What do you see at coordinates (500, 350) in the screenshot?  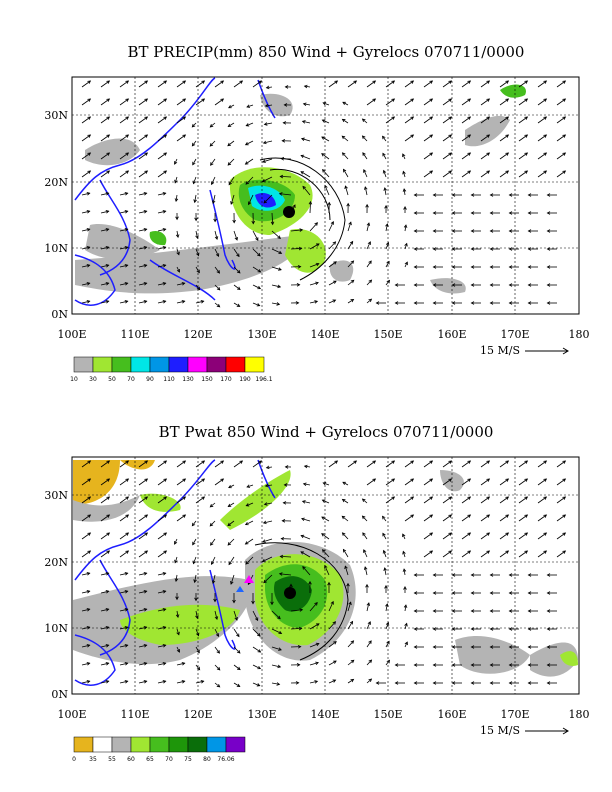 I see `scale-label: 15 M/S` at bounding box center [500, 350].